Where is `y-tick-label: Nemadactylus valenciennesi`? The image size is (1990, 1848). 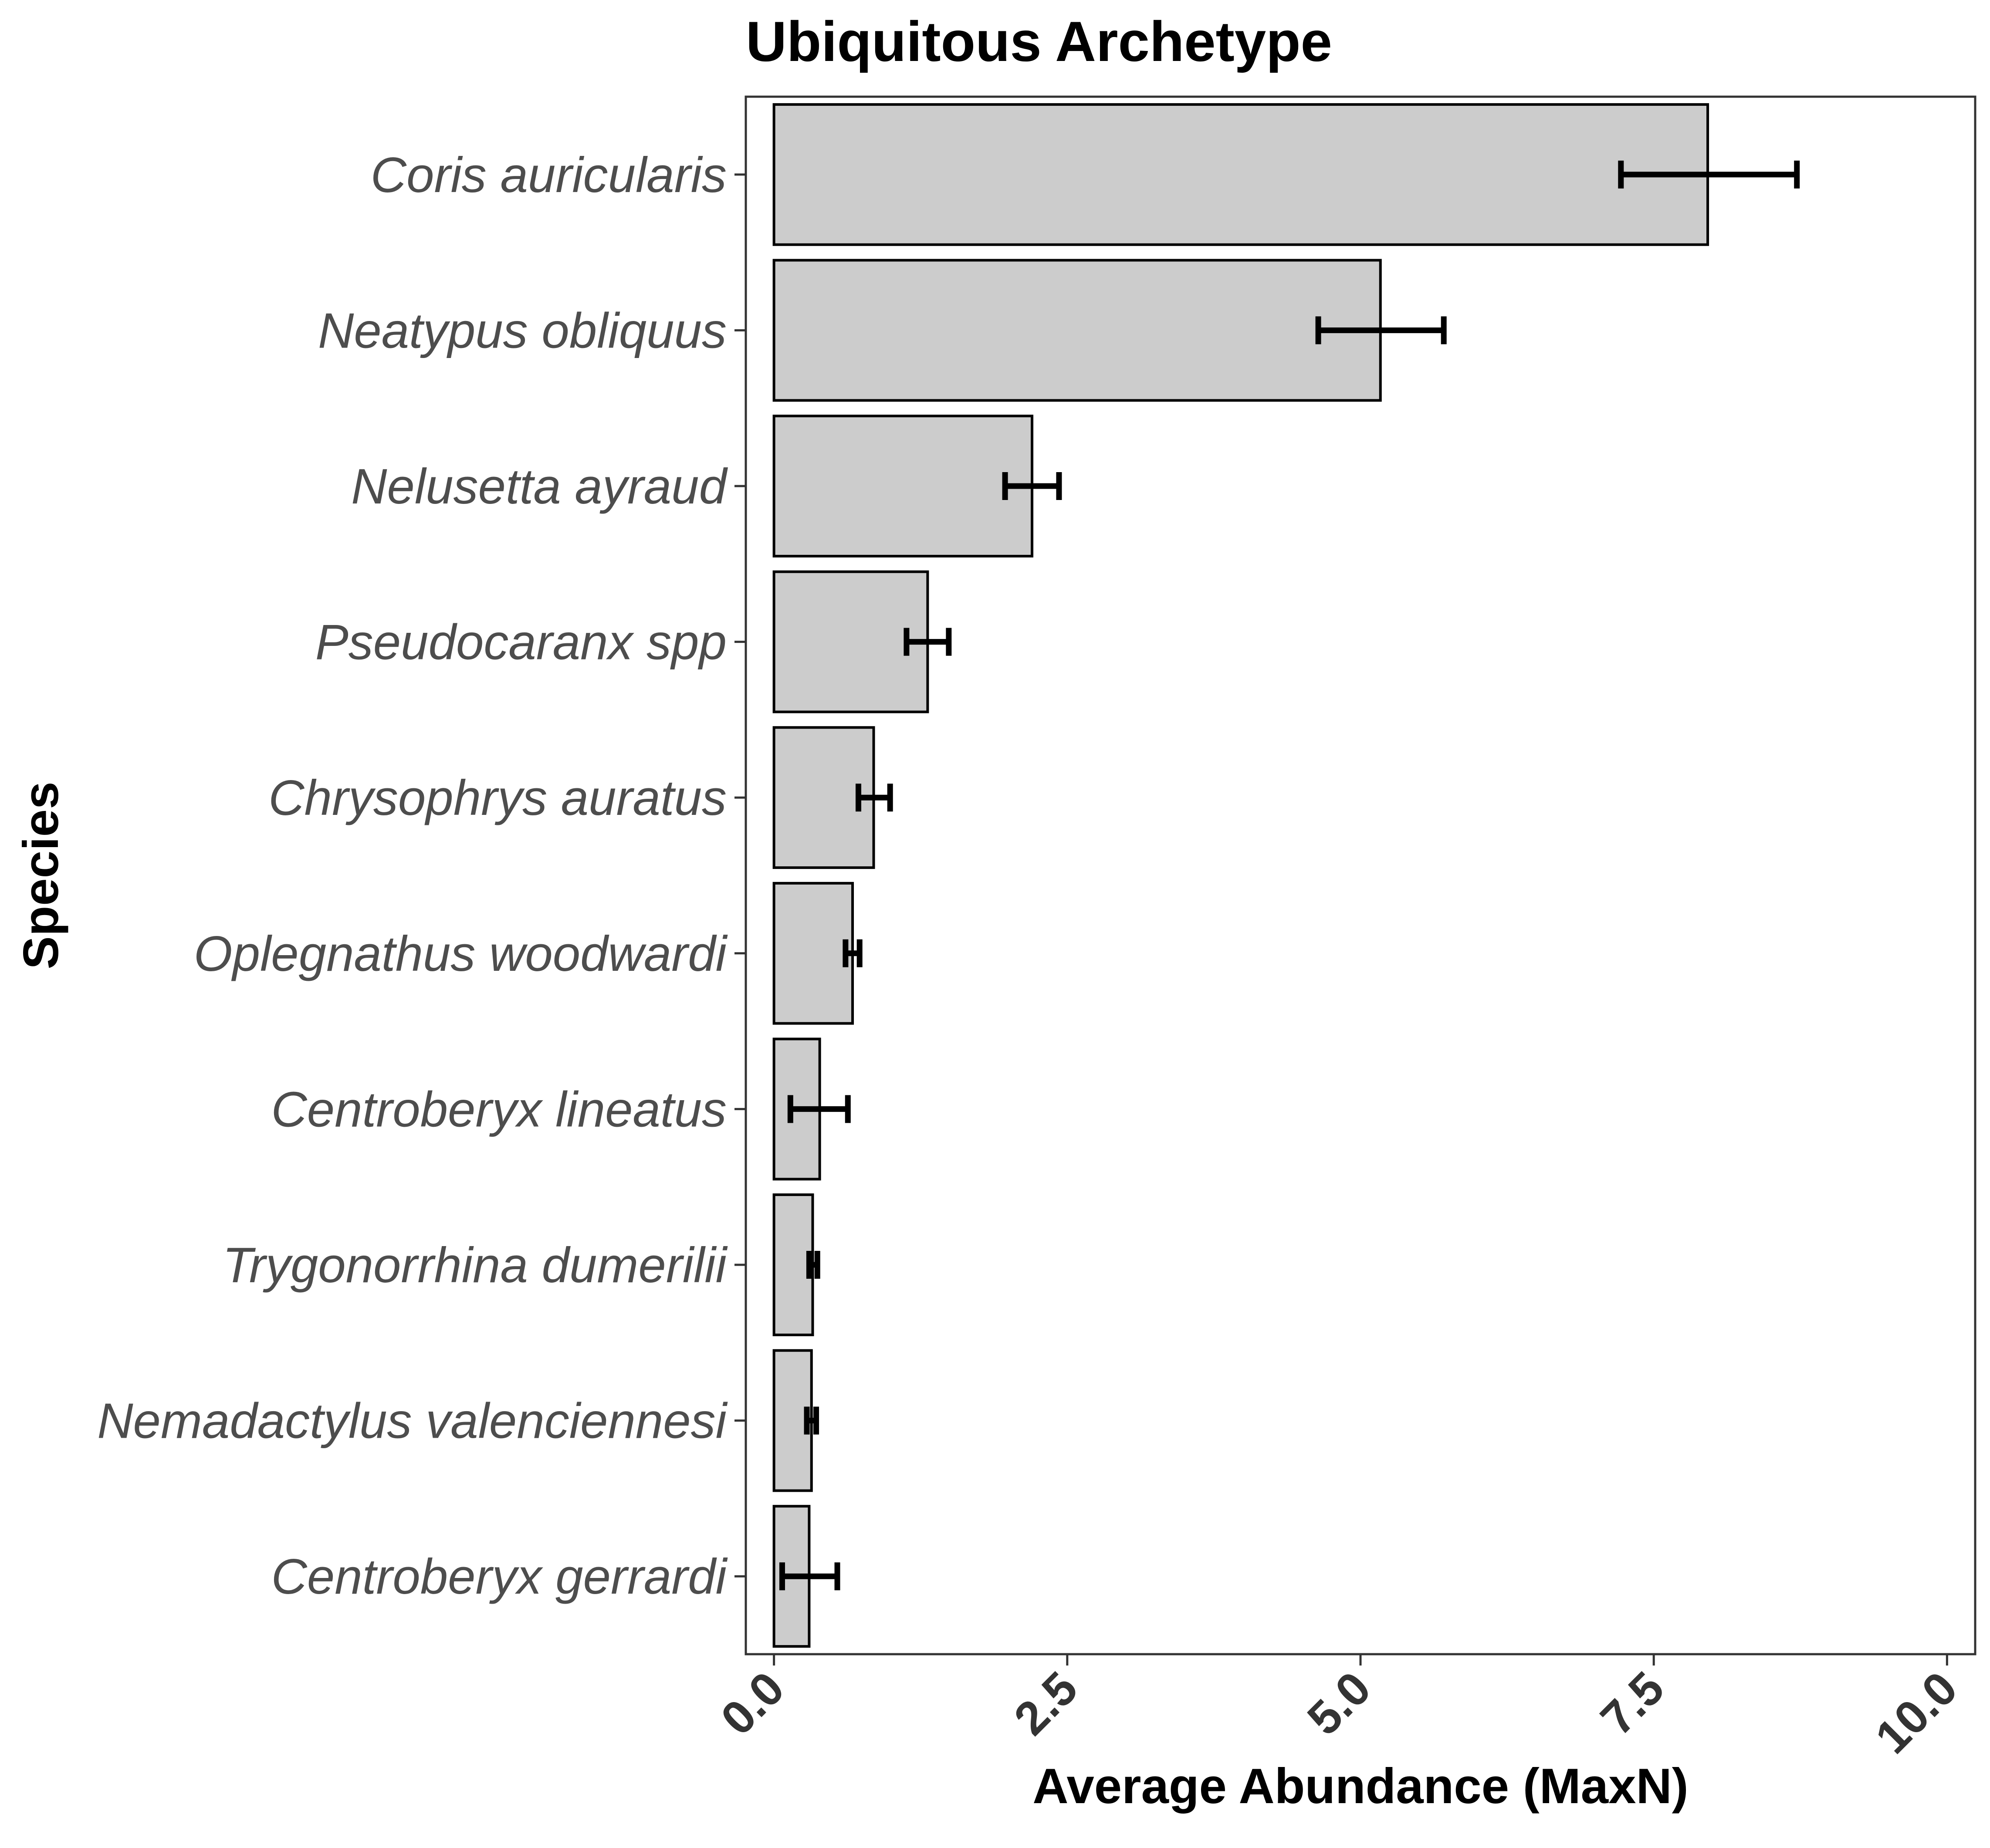 y-tick-label: Nemadactylus valenciennesi is located at coordinates (412, 1421).